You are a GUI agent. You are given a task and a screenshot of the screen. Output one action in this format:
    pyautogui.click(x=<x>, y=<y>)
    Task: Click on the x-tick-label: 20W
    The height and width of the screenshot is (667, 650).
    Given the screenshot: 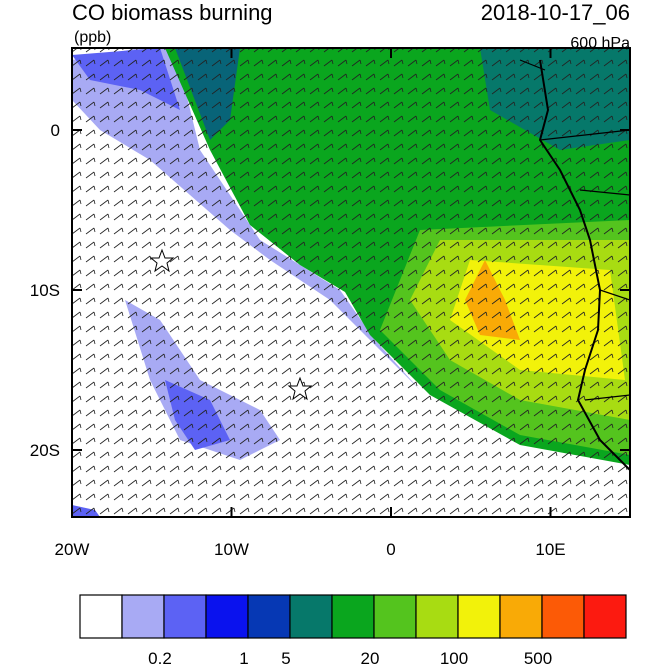 What is the action you would take?
    pyautogui.click(x=72, y=549)
    